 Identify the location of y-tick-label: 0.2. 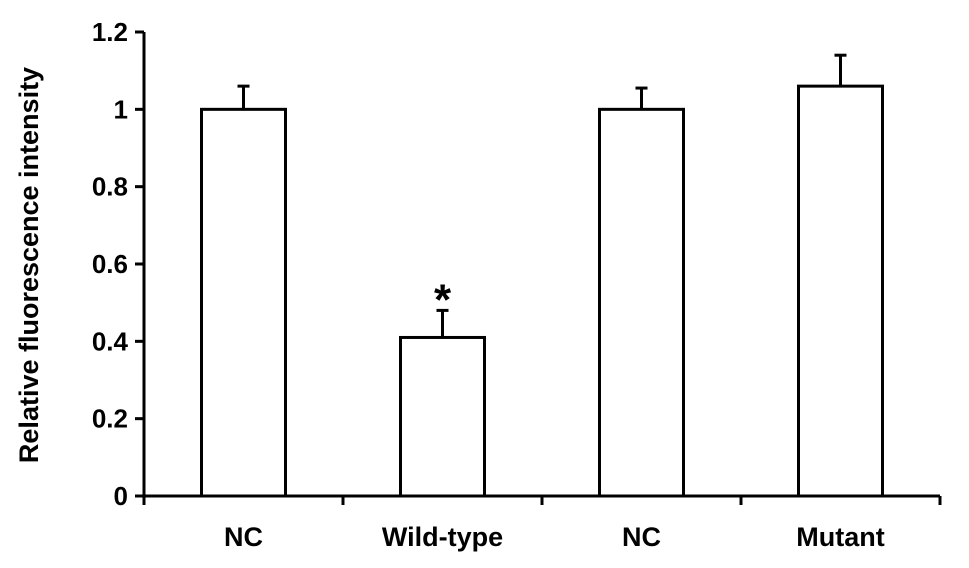
(110, 419).